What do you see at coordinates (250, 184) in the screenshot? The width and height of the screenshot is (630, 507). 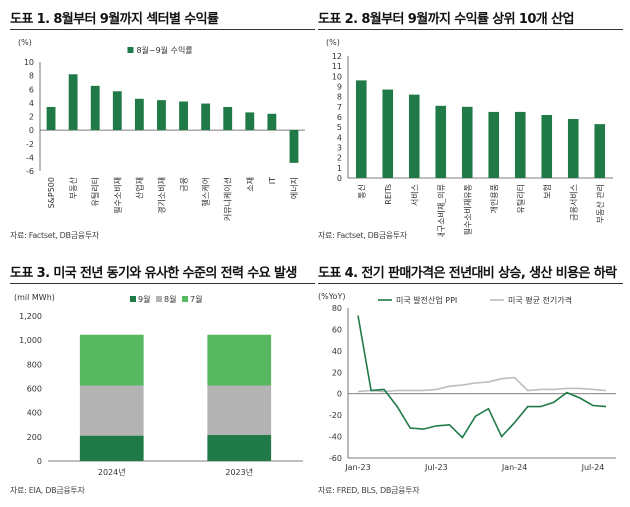 I see `x-tick-label: 소재` at bounding box center [250, 184].